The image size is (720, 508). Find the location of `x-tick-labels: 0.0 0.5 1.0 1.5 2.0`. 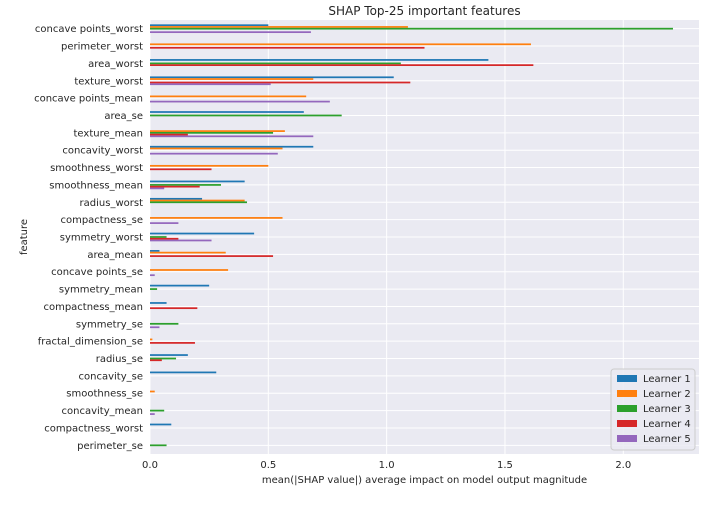

x-tick-labels: 0.0 0.5 1.0 1.5 2.0 is located at coordinates (386, 465).